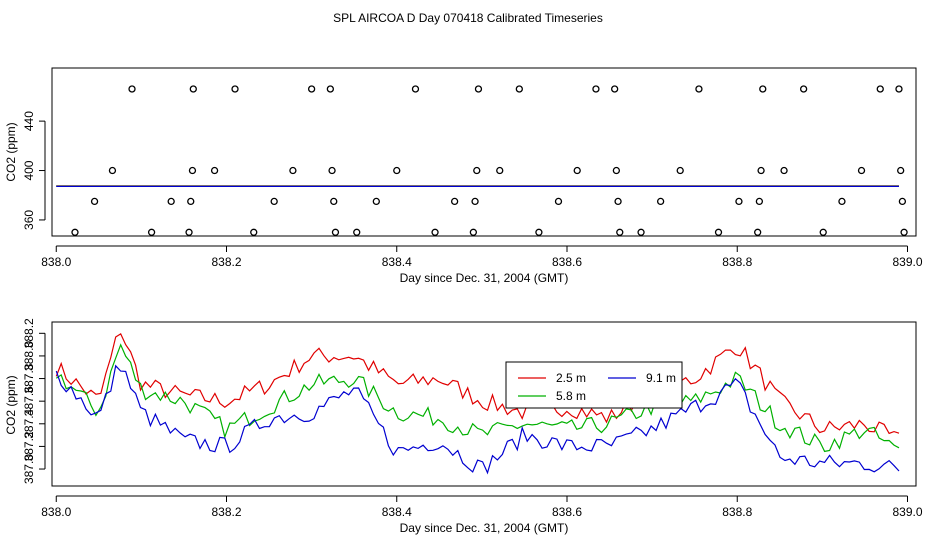  What do you see at coordinates (397, 512) in the screenshot?
I see `bottom-x-tick-label: 838.4` at bounding box center [397, 512].